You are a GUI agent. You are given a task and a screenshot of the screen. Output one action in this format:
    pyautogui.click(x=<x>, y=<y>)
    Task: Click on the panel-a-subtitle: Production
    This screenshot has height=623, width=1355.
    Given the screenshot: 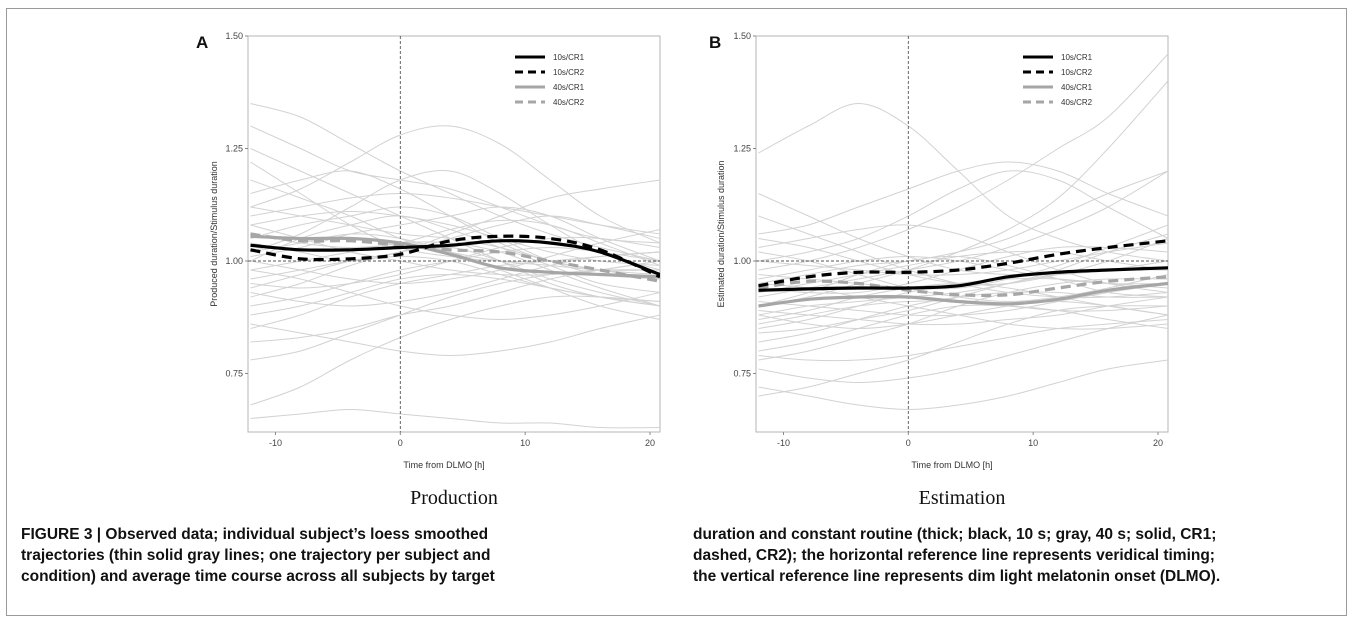 What is the action you would take?
    pyautogui.click(x=454, y=498)
    